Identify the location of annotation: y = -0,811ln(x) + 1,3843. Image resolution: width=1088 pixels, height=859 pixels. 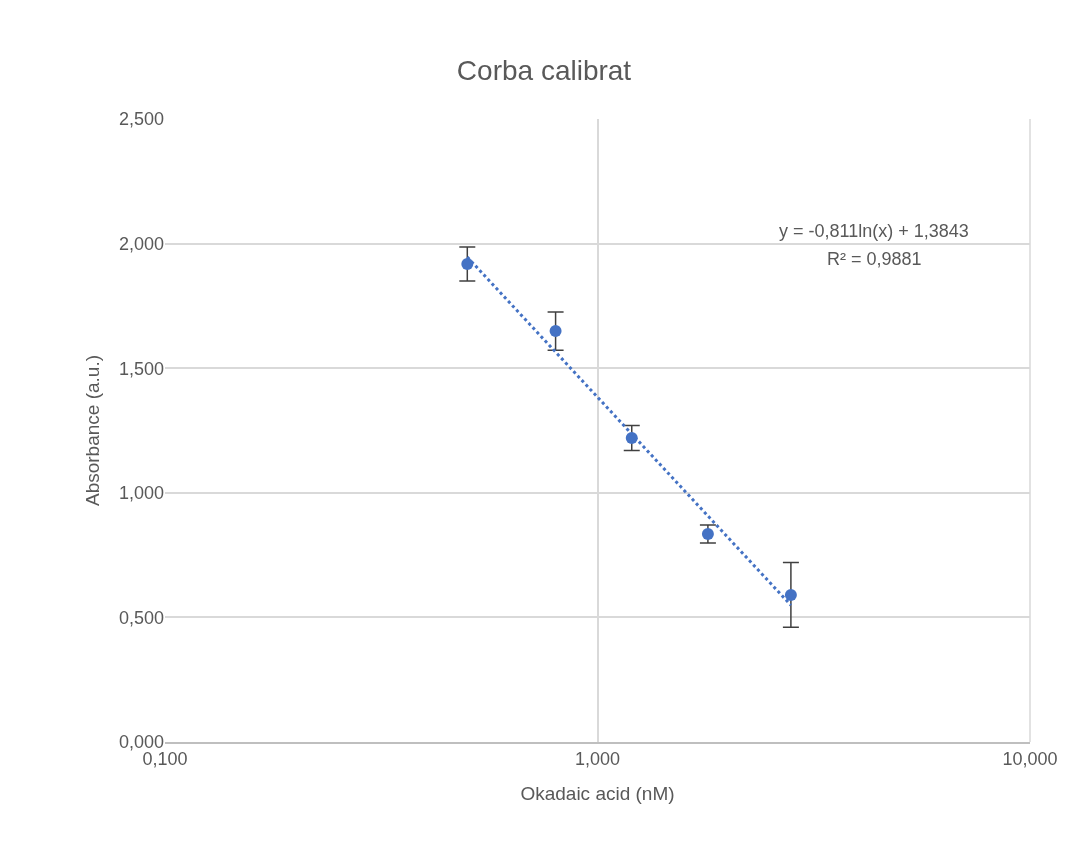
(874, 231).